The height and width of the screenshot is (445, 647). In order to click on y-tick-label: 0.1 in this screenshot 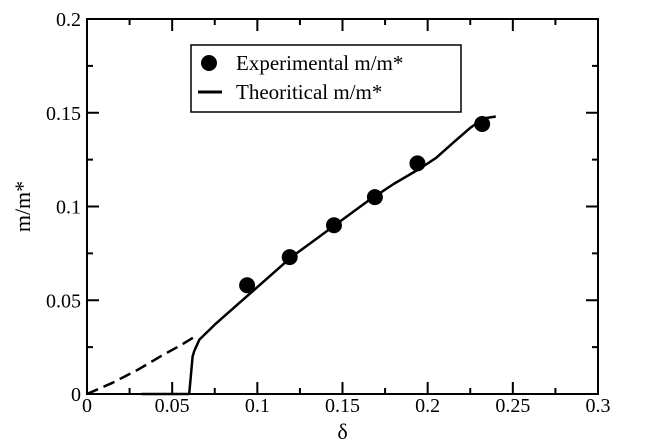, I will do `click(68, 208)`.